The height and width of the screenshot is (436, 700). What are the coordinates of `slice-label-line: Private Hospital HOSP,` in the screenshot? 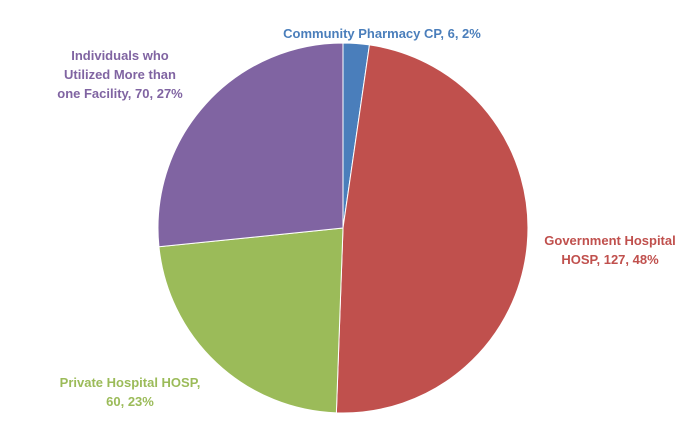 It's located at (130, 382).